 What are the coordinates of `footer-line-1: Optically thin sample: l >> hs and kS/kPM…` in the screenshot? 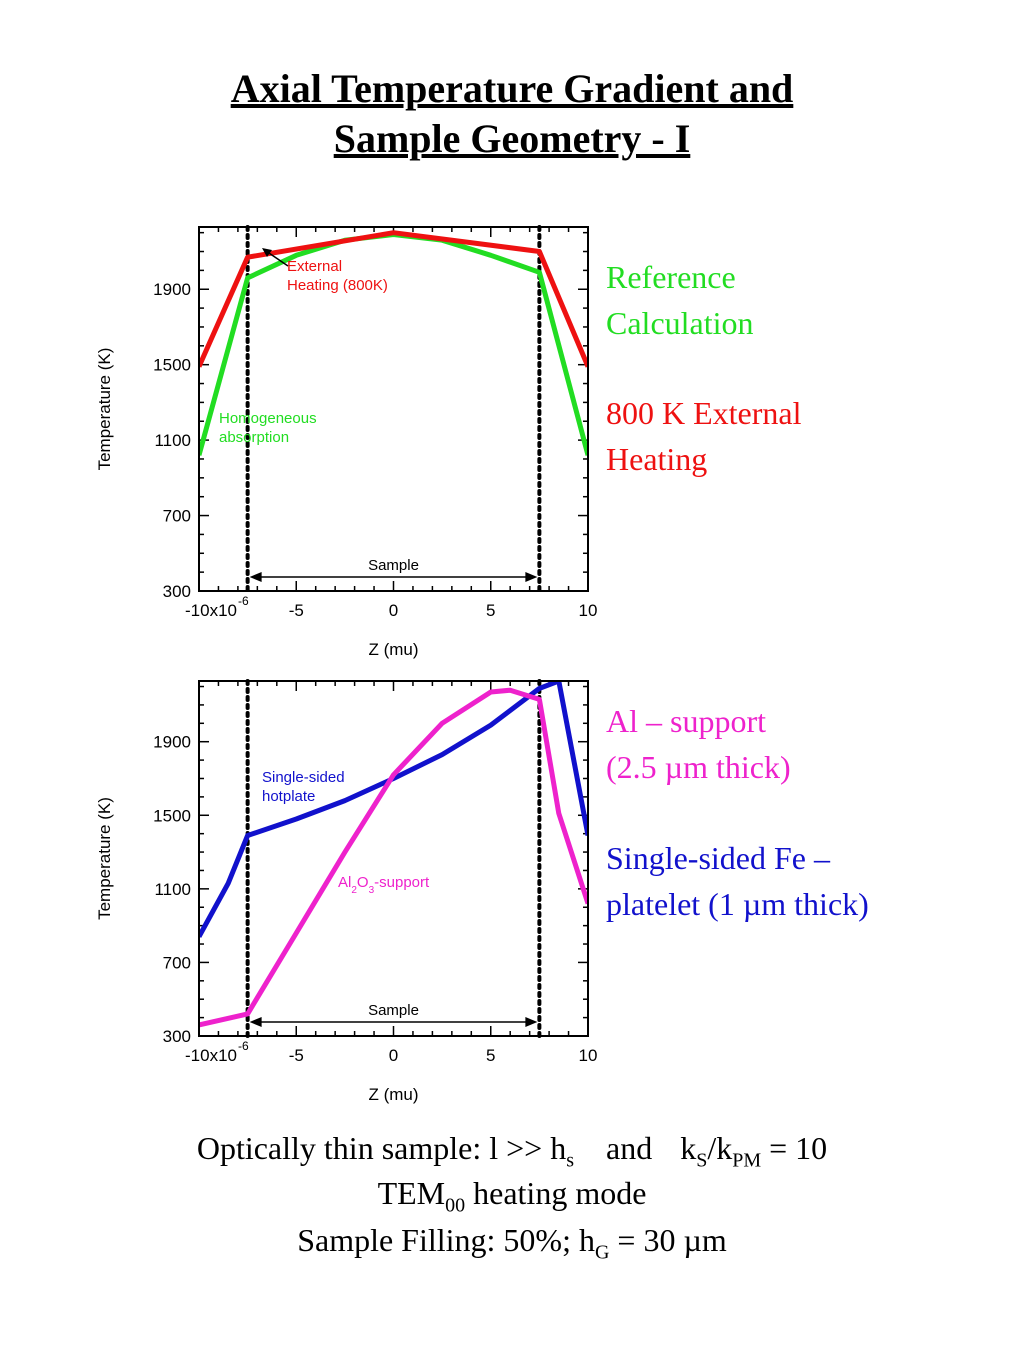 It's located at (512, 1151).